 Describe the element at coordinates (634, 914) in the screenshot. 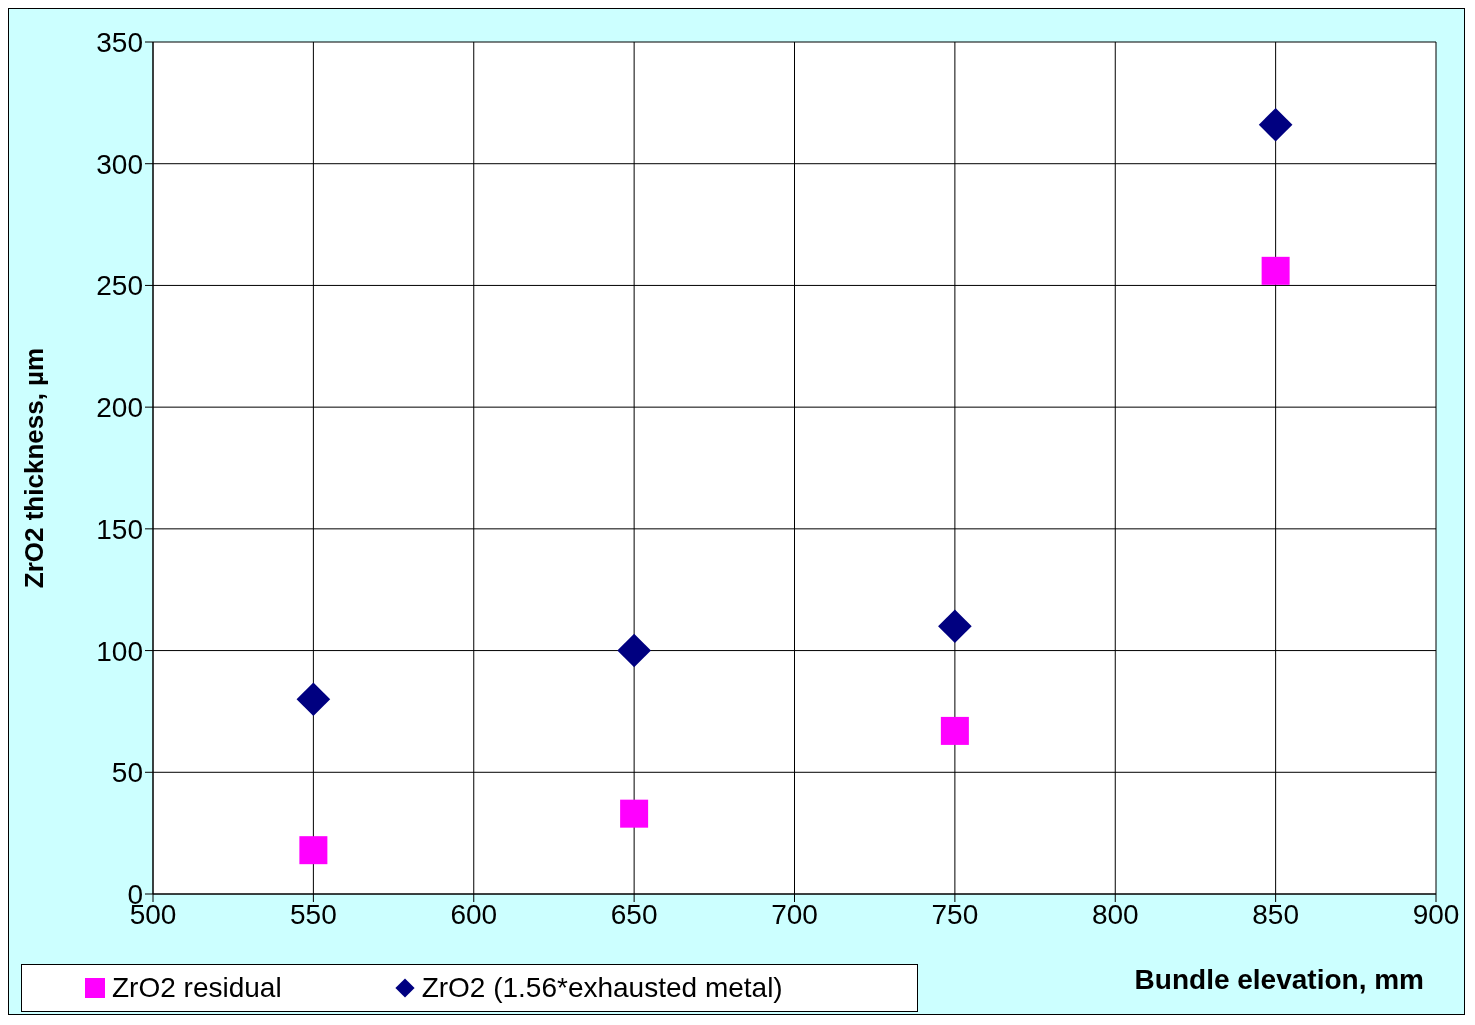

I see `x-tick-label: 650` at that location.